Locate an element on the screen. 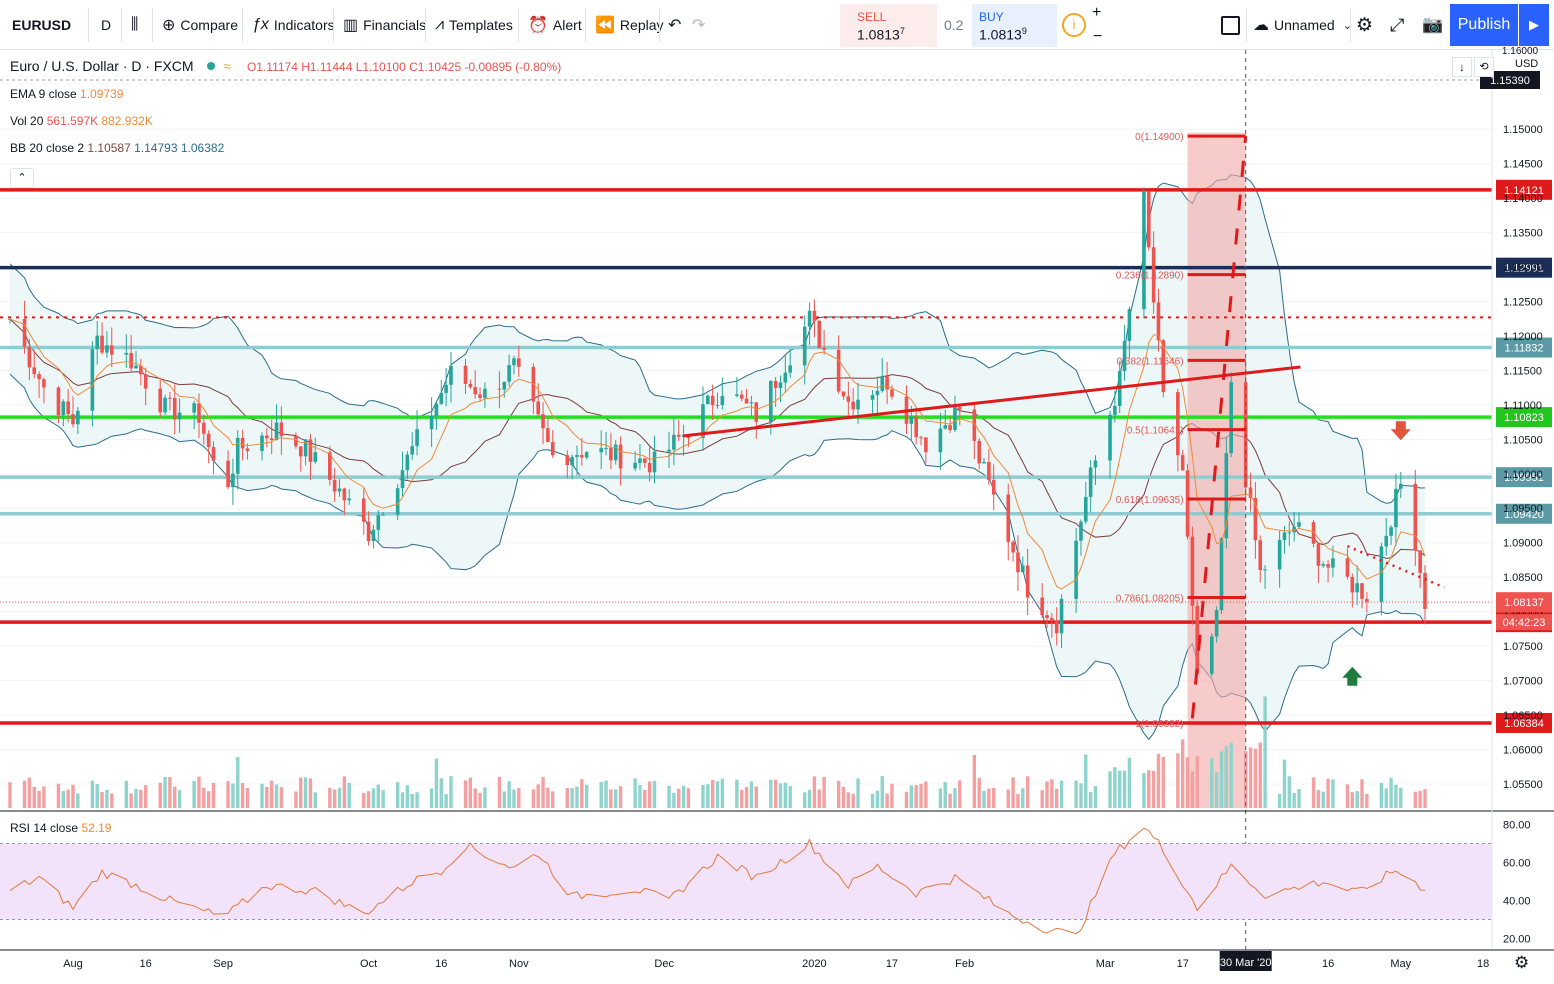 The image size is (1554, 984). symbol-search: EURUSD is located at coordinates (41, 25).